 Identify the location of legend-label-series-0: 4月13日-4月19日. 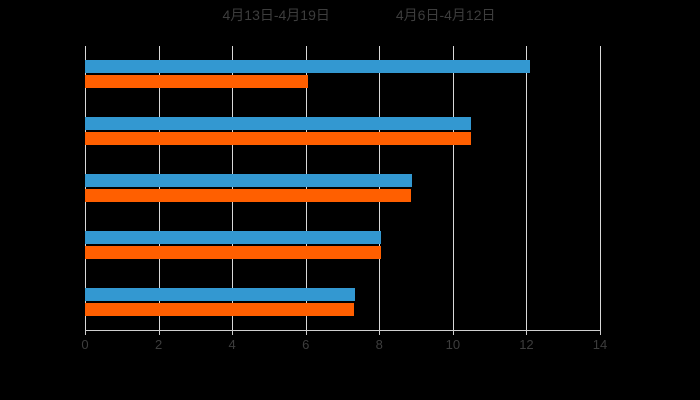
(276, 15).